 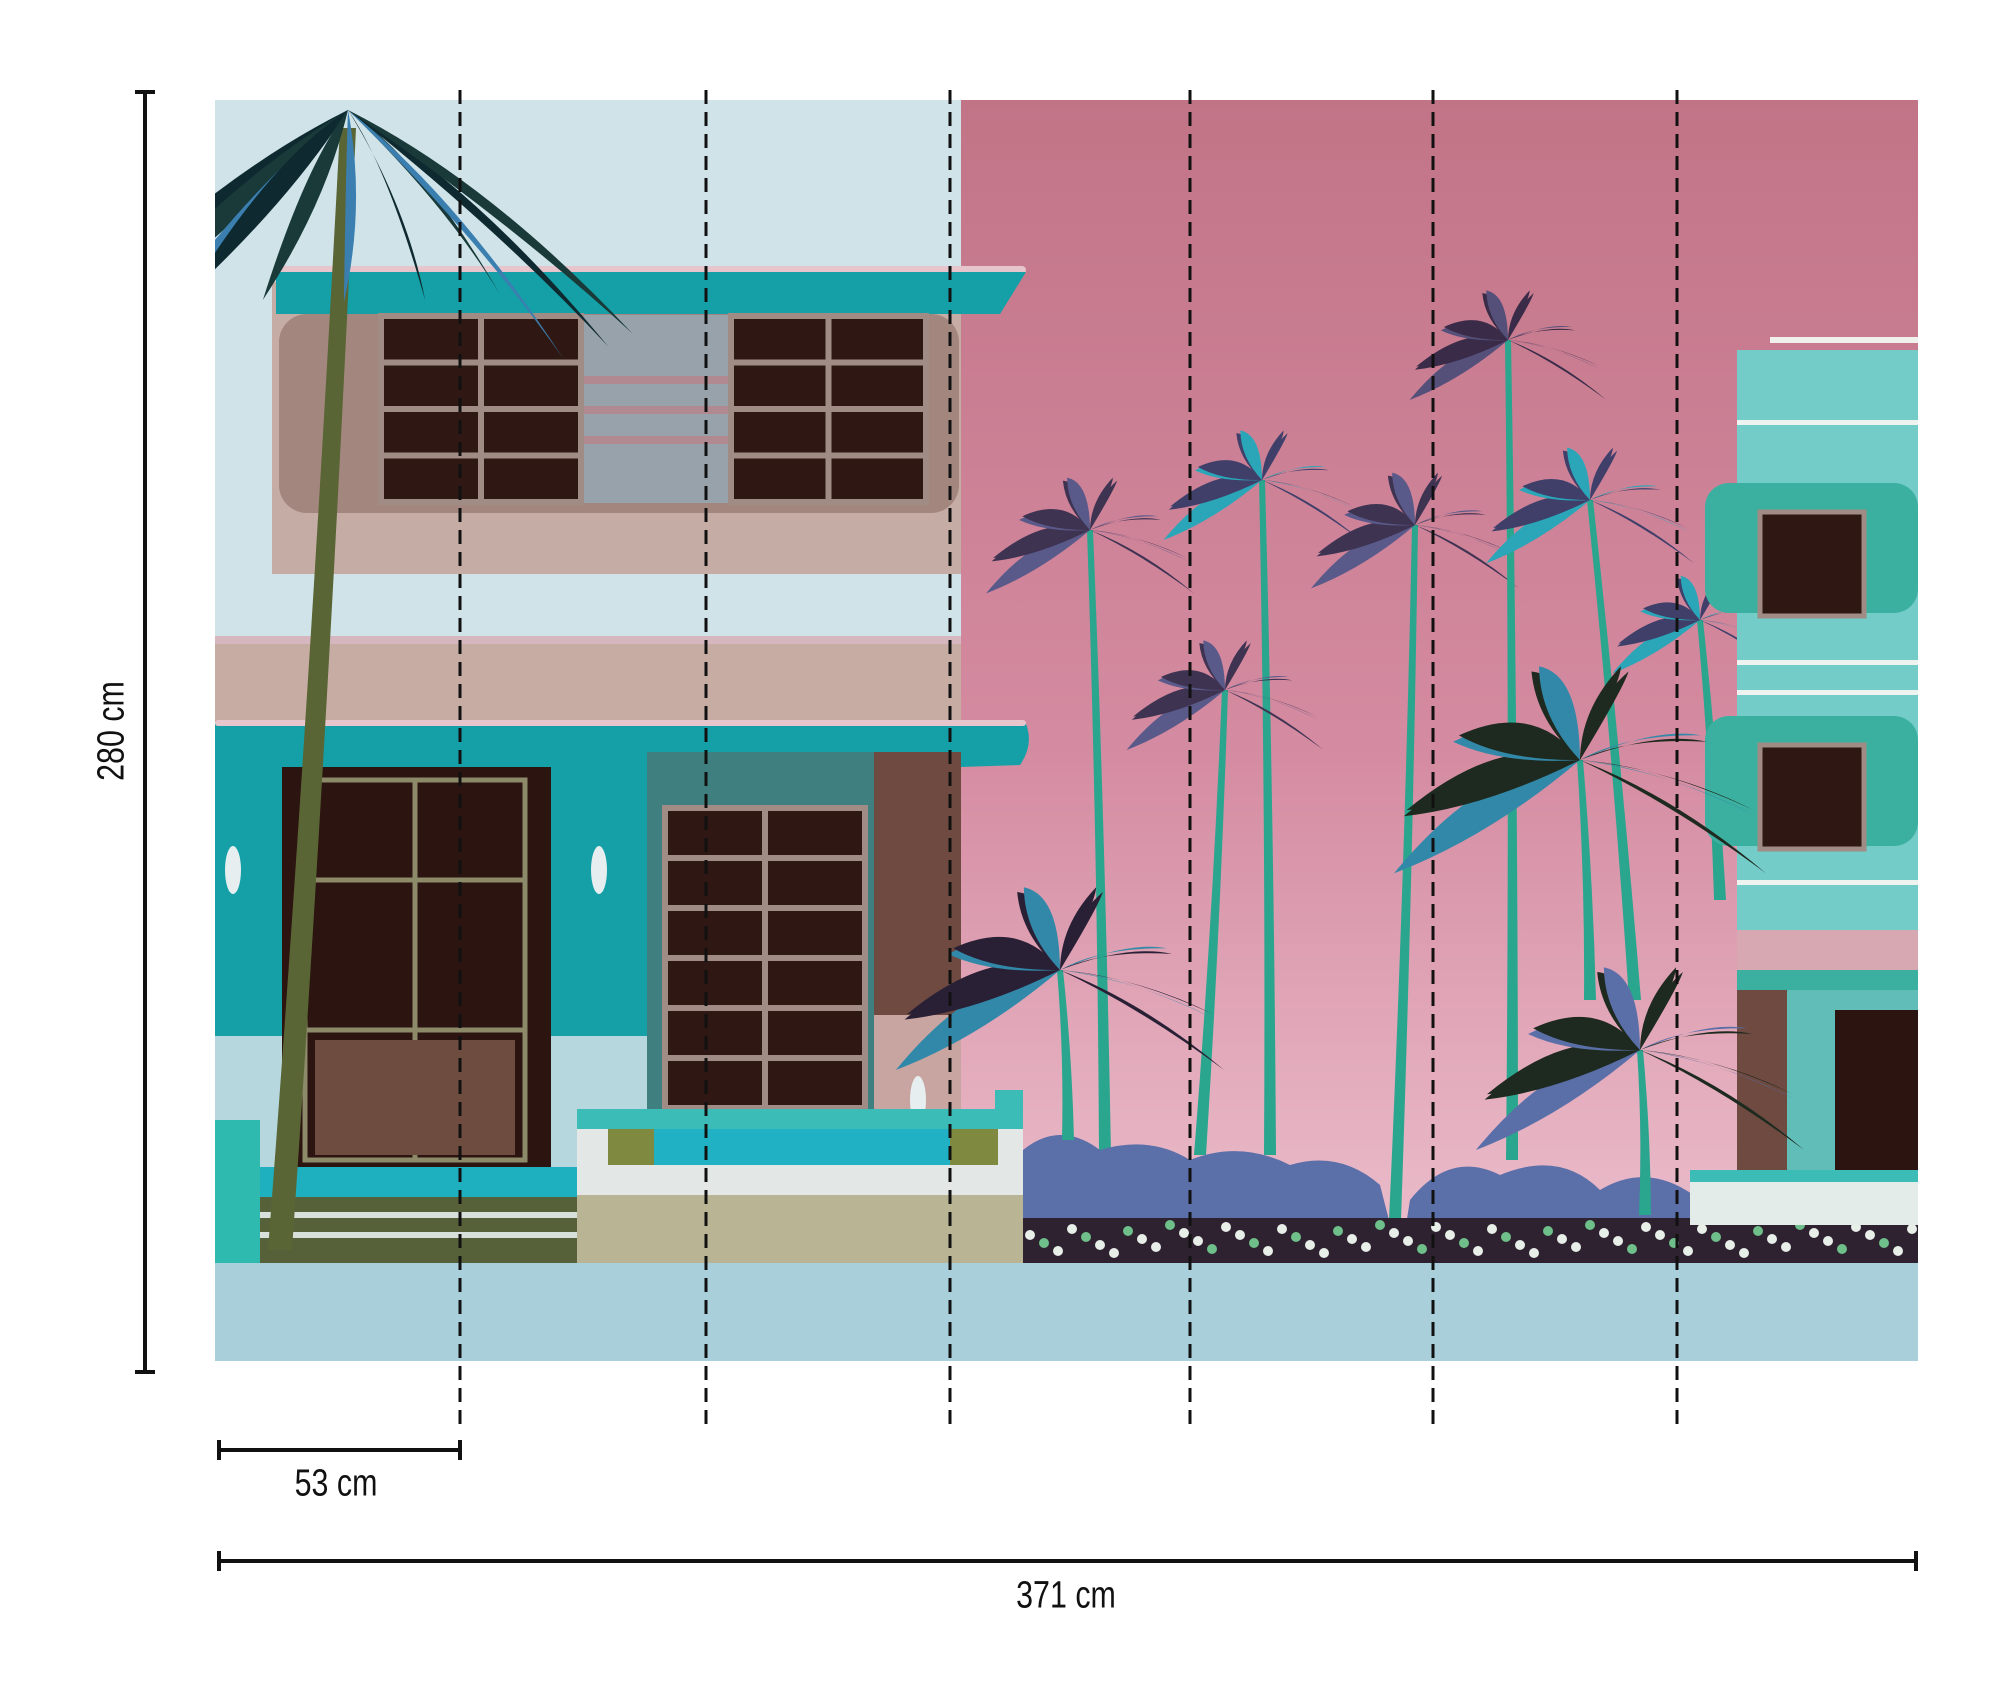 What do you see at coordinates (1066, 1595) in the screenshot?
I see `total-width-label: 371 cm` at bounding box center [1066, 1595].